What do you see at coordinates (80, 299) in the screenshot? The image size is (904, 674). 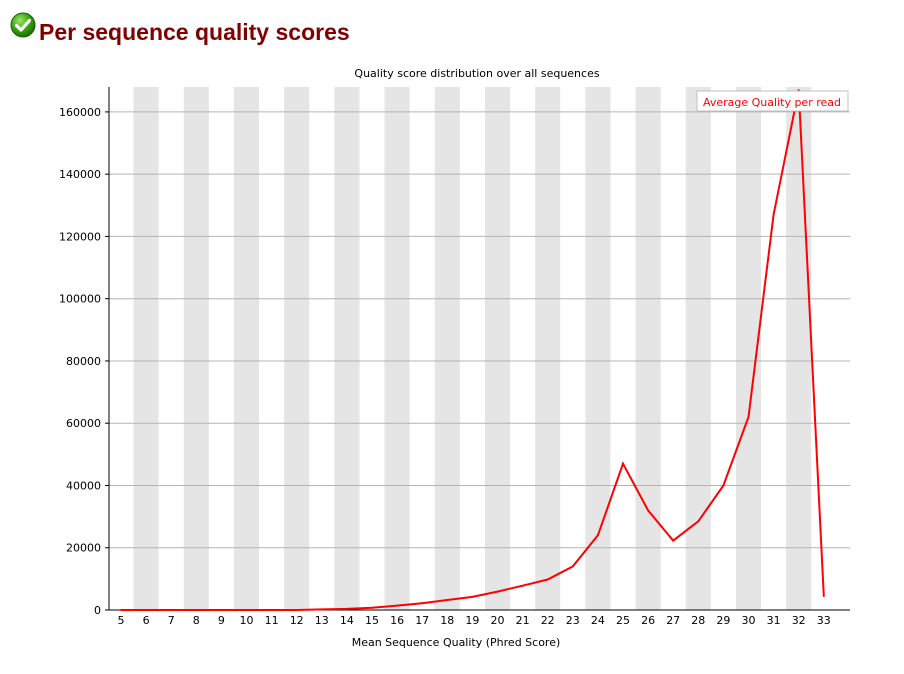 I see `y-tick-label: 100000` at bounding box center [80, 299].